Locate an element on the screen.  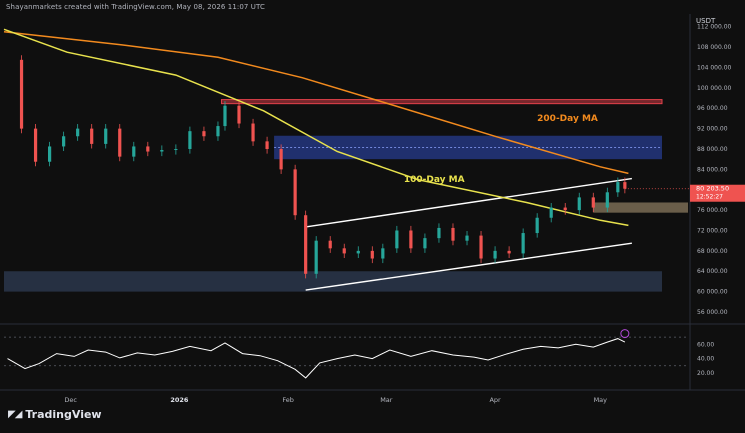
channel-lower-line is located at coordinates (468, 266).